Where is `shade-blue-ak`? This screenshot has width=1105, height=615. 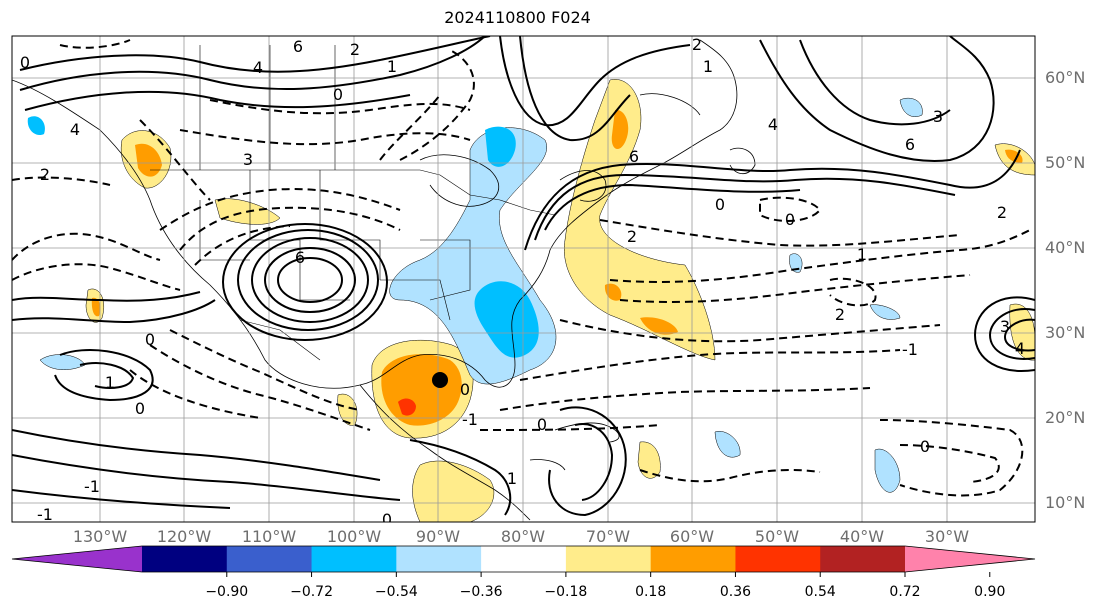
shade-blue-ak is located at coordinates (36, 126).